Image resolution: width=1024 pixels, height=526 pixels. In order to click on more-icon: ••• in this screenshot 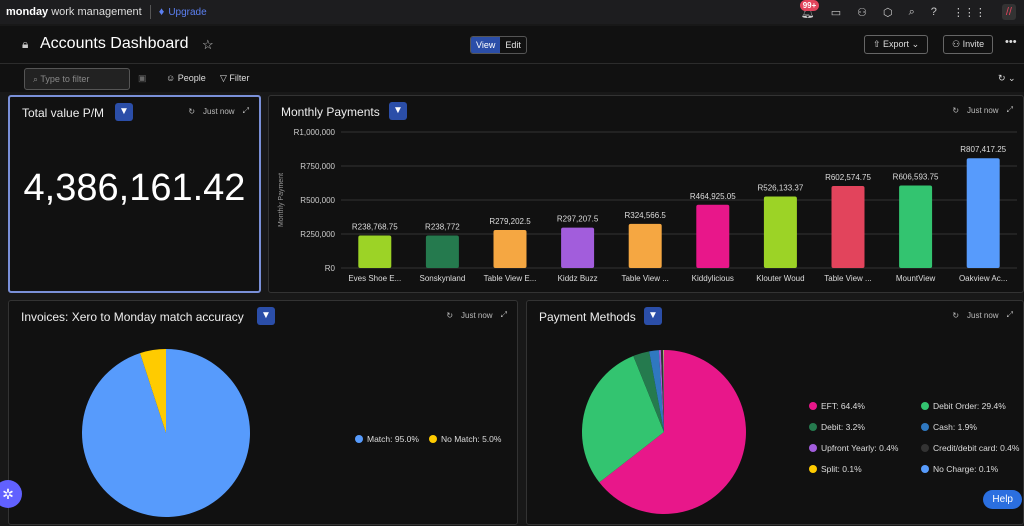, I will do `click(1011, 42)`.